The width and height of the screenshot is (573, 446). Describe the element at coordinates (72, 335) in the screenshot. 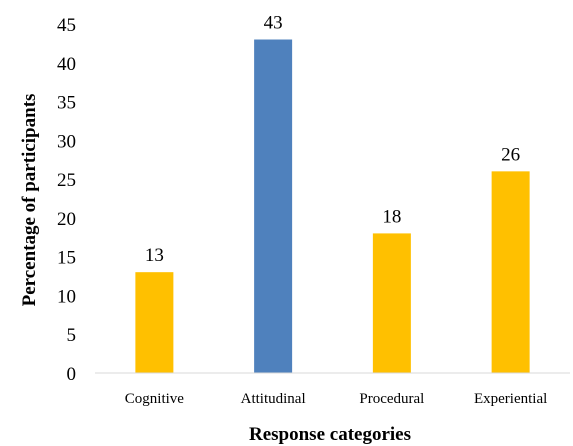

I see `y-tick-label: 5` at that location.